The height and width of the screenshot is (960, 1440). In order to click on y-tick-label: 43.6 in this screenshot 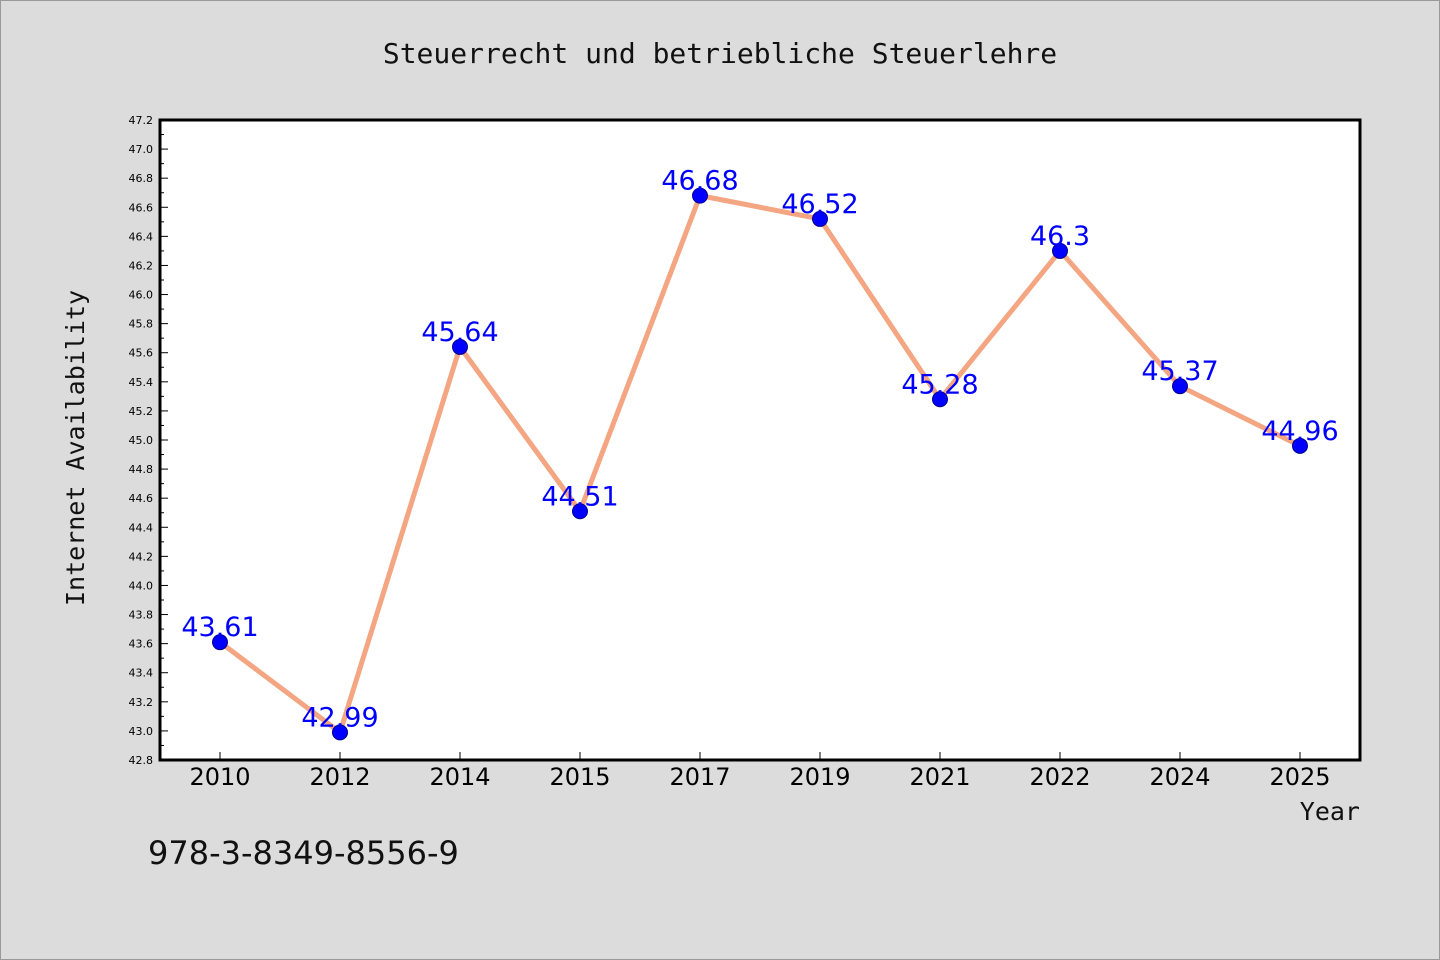, I will do `click(141, 644)`.